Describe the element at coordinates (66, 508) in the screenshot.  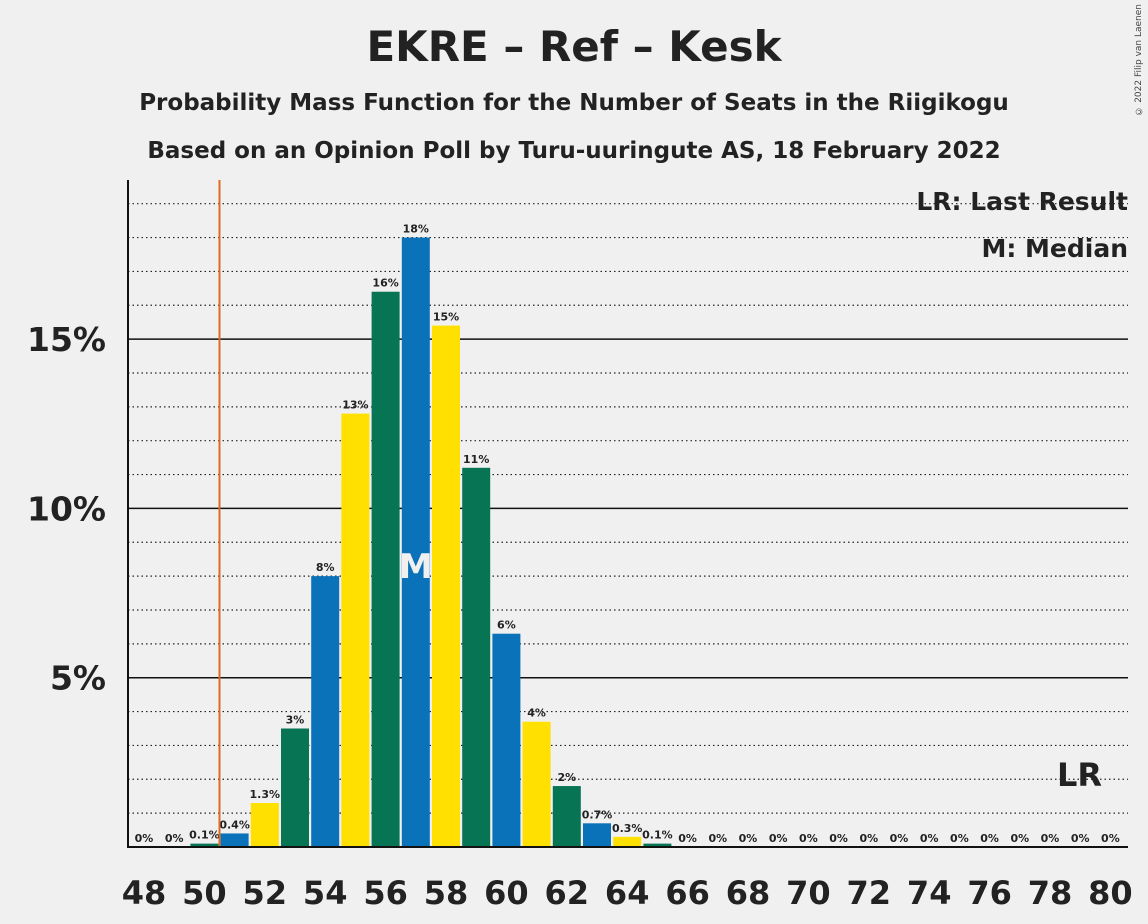
I see `y-tick-label: 10%` at that location.